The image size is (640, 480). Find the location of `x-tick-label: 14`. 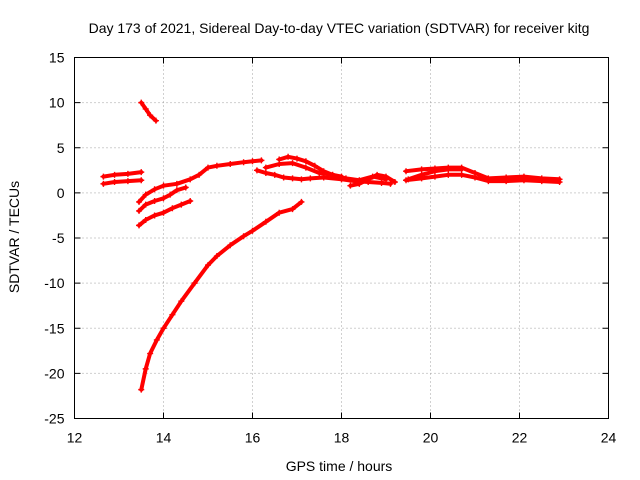

x-tick-label: 14 is located at coordinates (164, 438).